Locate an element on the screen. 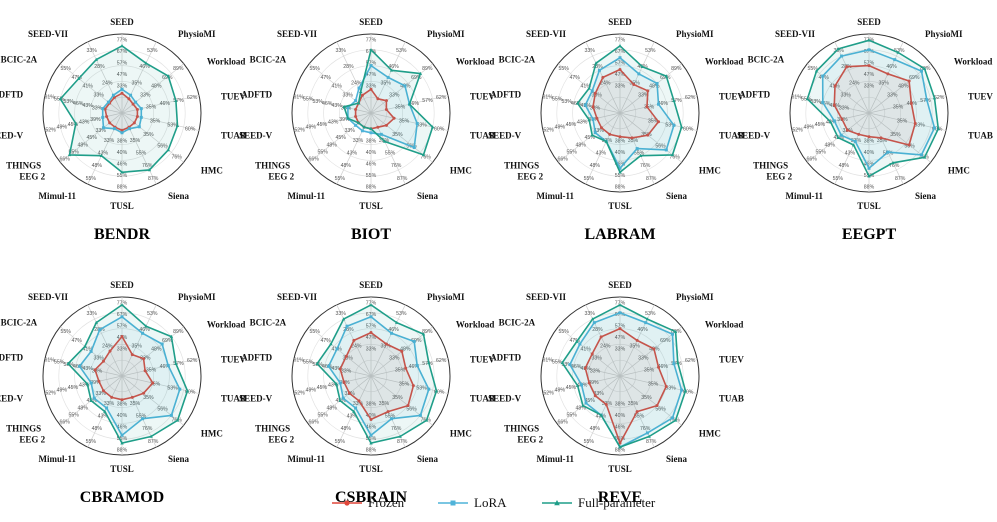 Image resolution: width=997 pixels, height=522 pixels. legend-marker is located at coordinates (557, 503).